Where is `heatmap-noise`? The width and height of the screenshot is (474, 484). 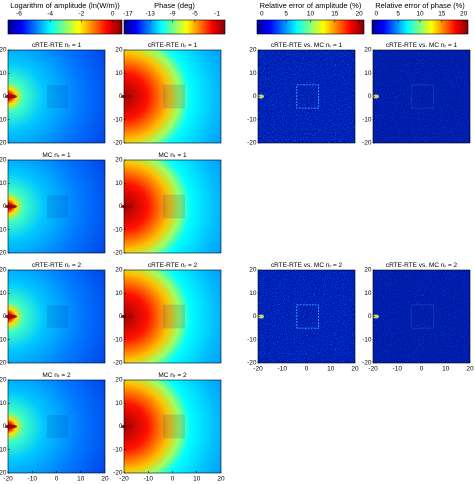
heatmap-noise is located at coordinates (306, 96).